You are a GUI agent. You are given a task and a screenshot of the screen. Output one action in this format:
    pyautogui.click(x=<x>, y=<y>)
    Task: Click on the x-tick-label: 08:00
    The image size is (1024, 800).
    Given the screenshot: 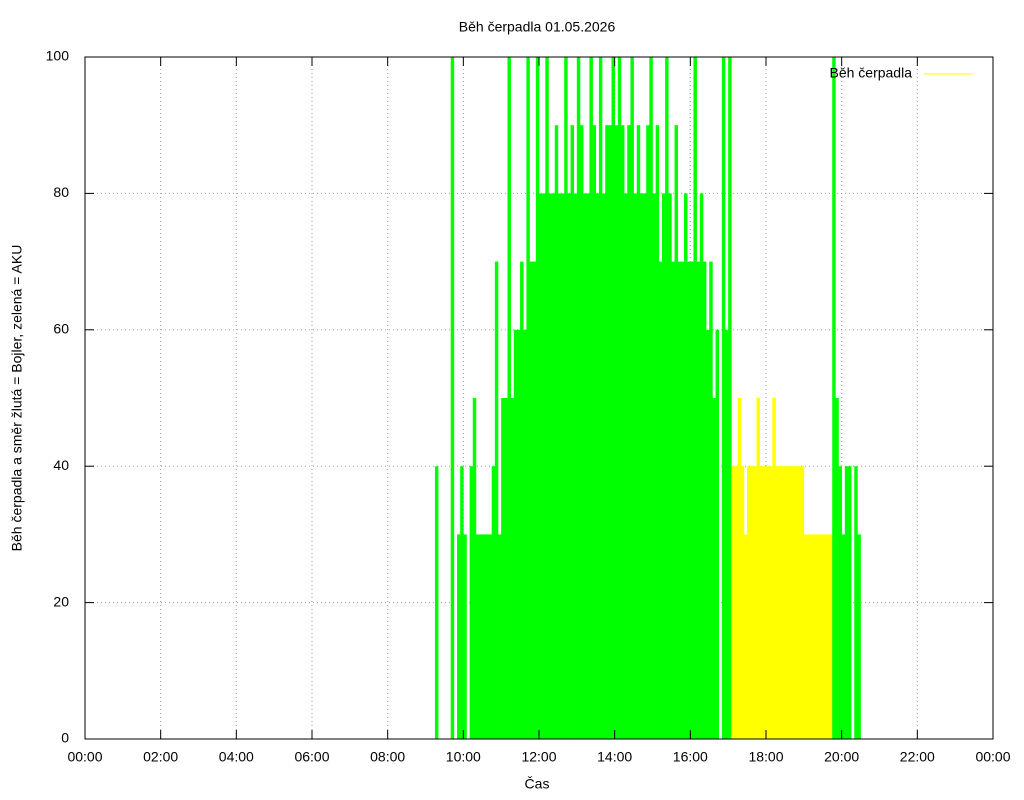 What is the action you would take?
    pyautogui.click(x=387, y=757)
    